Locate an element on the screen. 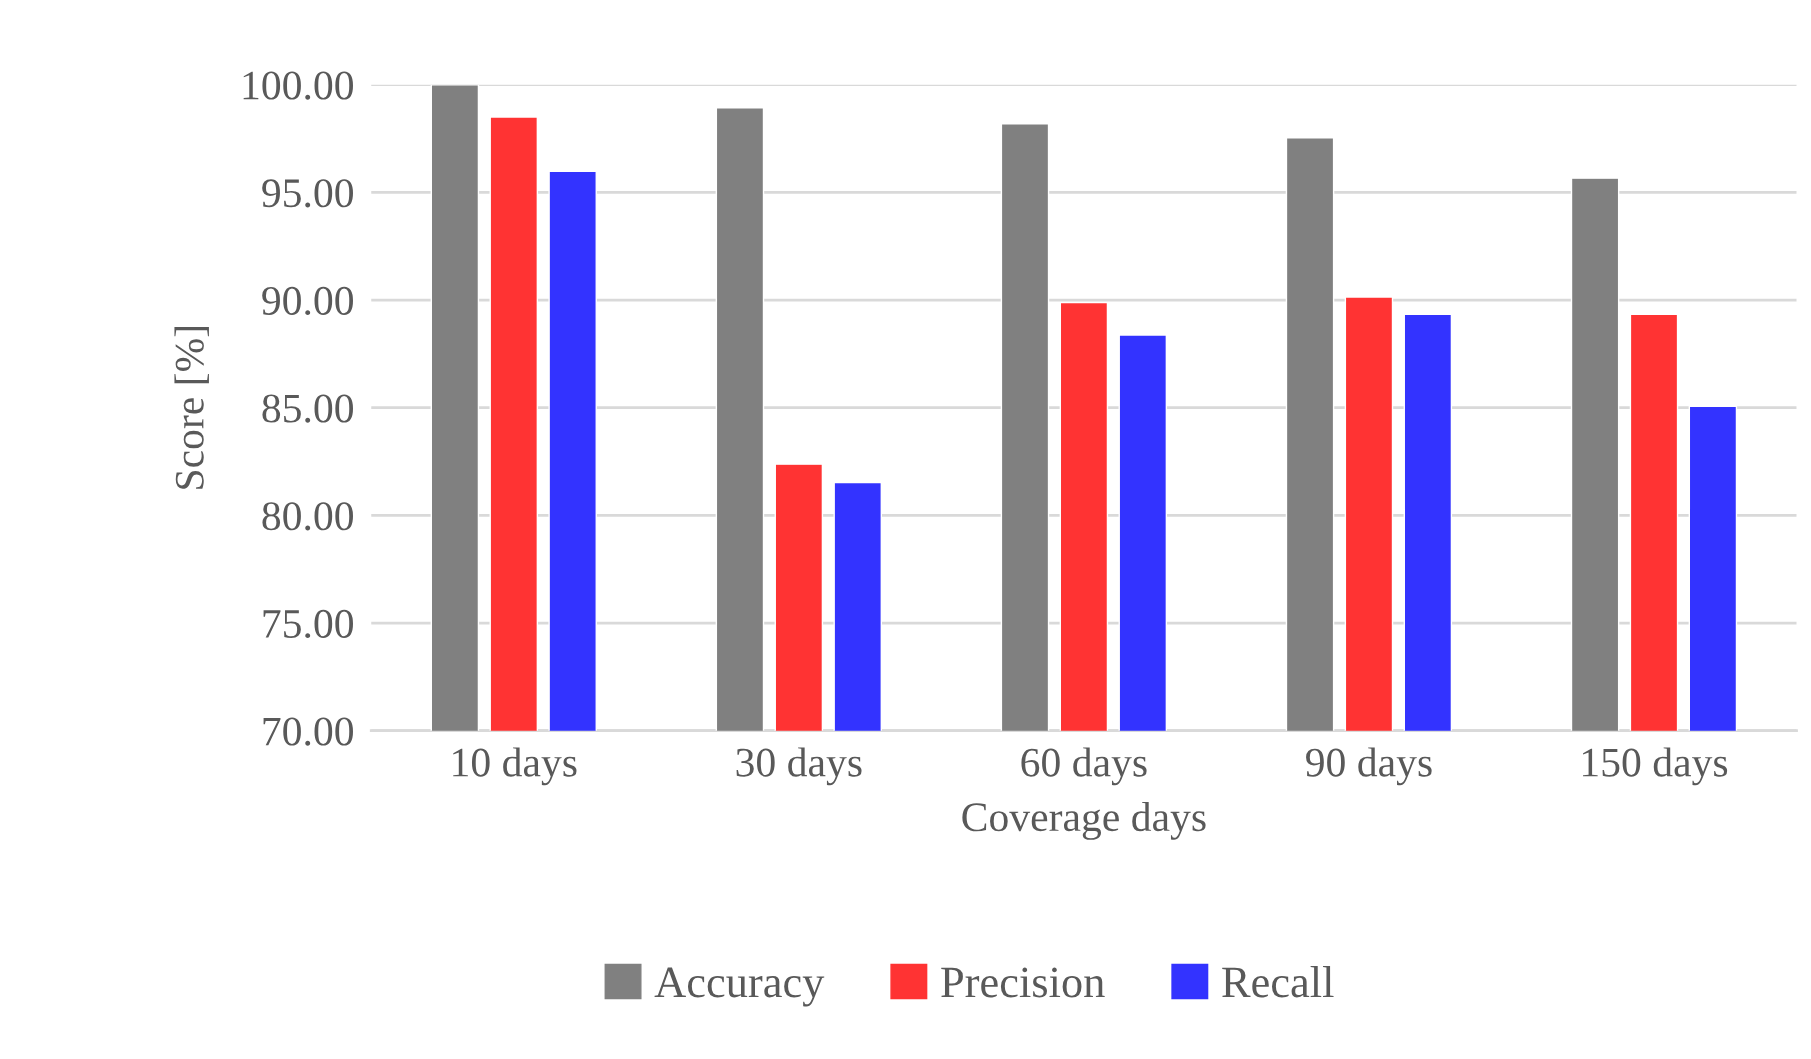 The height and width of the screenshot is (1059, 1811). x-tick-label: 30 days is located at coordinates (799, 766).